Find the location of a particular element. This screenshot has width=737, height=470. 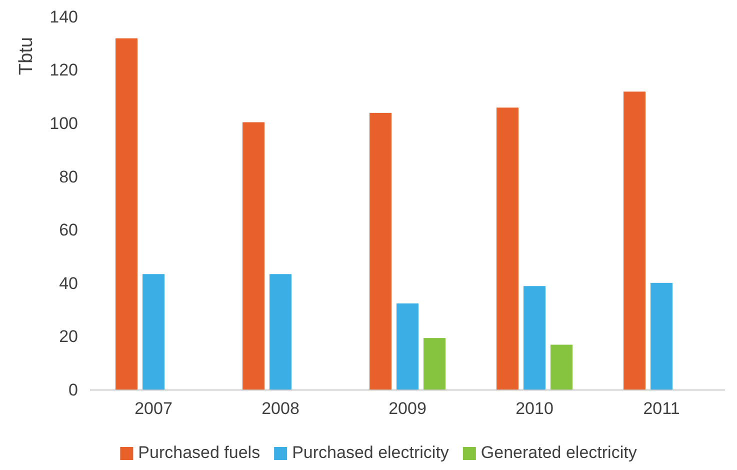

y-tick-label: 140 is located at coordinates (64, 16).